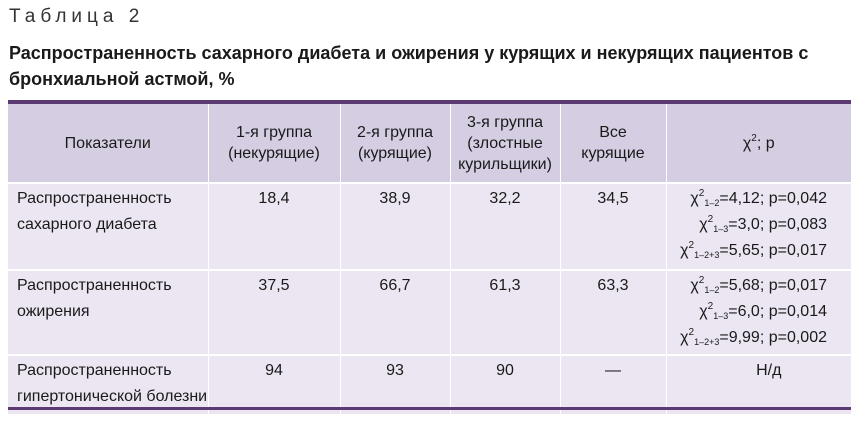  What do you see at coordinates (108, 227) in the screenshot?
I see `row-indicator: Распространенность сахарного диабета` at bounding box center [108, 227].